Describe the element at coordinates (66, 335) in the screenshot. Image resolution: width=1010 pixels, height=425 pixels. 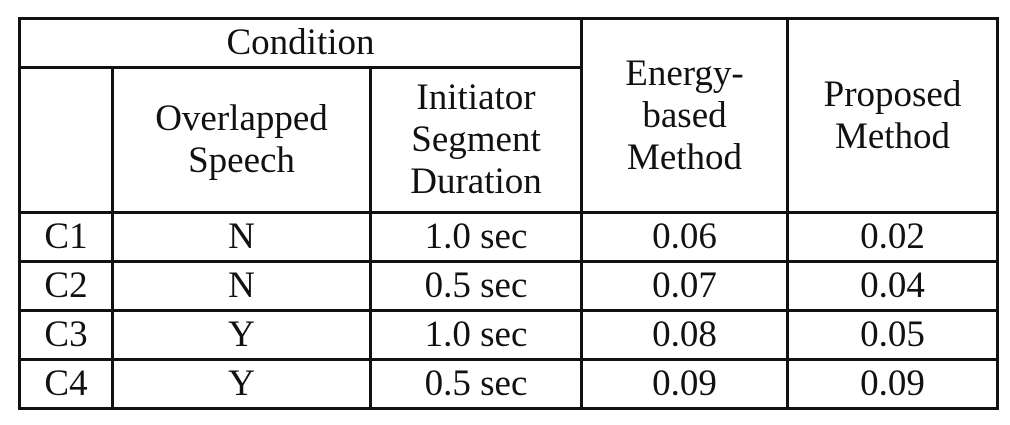
I see `condition-id-cell: C3` at that location.